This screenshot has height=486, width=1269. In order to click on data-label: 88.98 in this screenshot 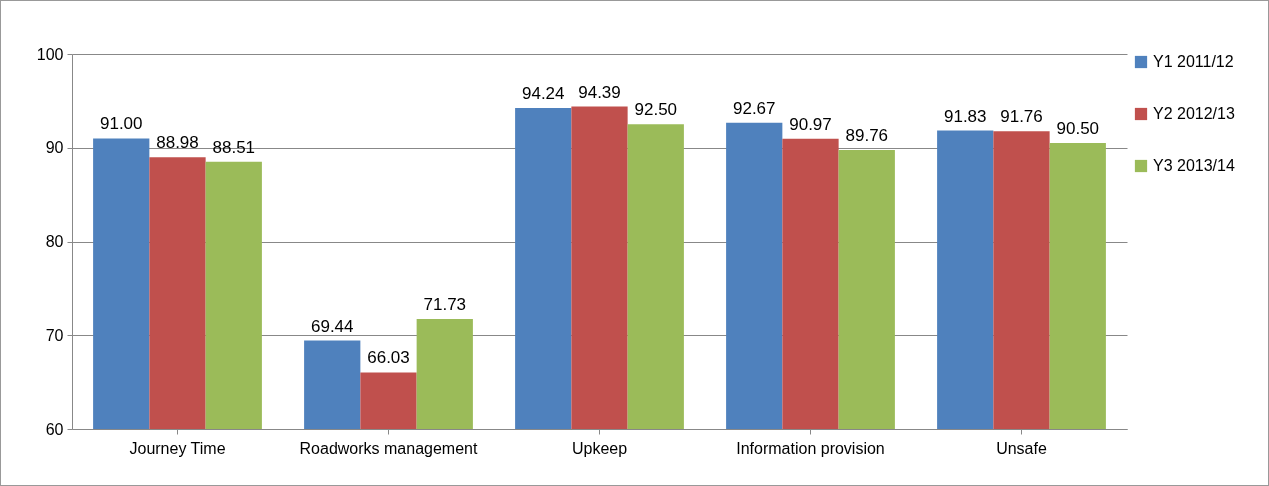, I will do `click(177, 143)`.